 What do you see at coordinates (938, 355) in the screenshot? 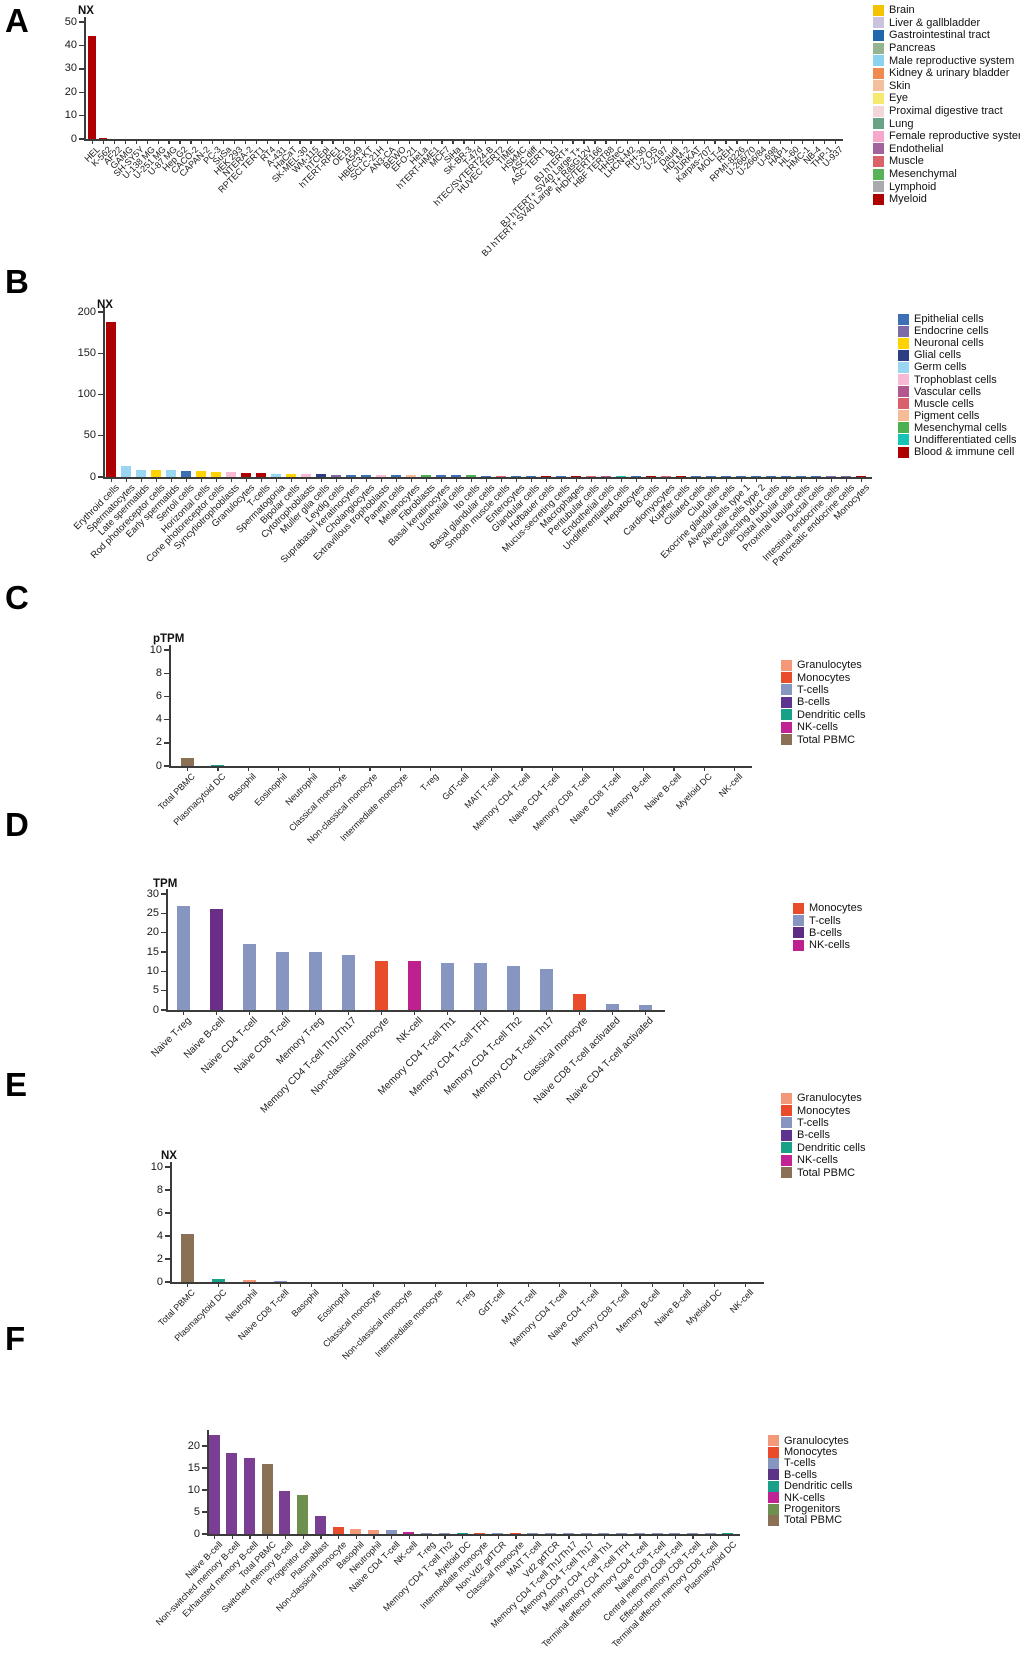
I see `legend-label: Glial cells` at bounding box center [938, 355].